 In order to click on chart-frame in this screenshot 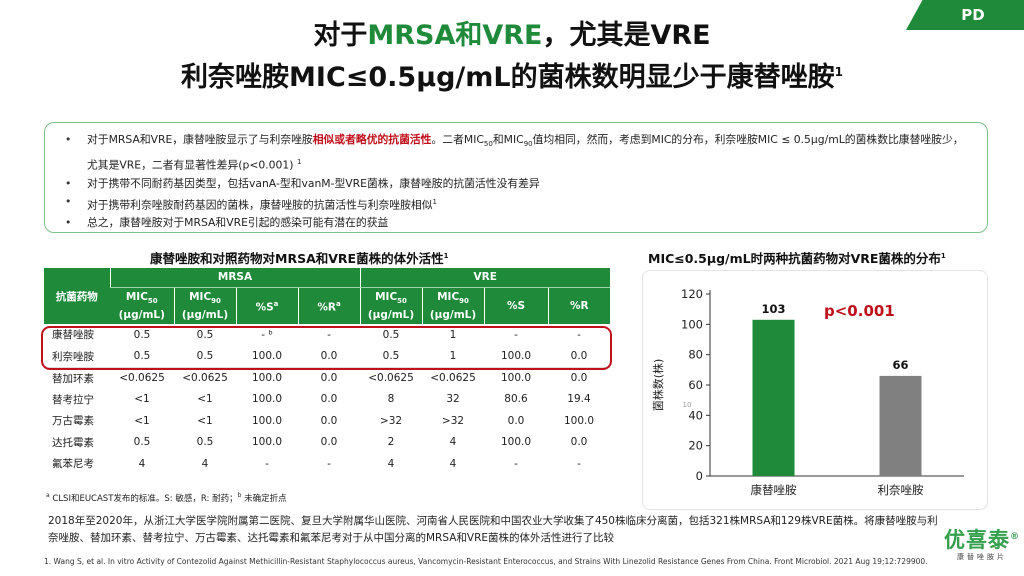, I will do `click(815, 390)`.